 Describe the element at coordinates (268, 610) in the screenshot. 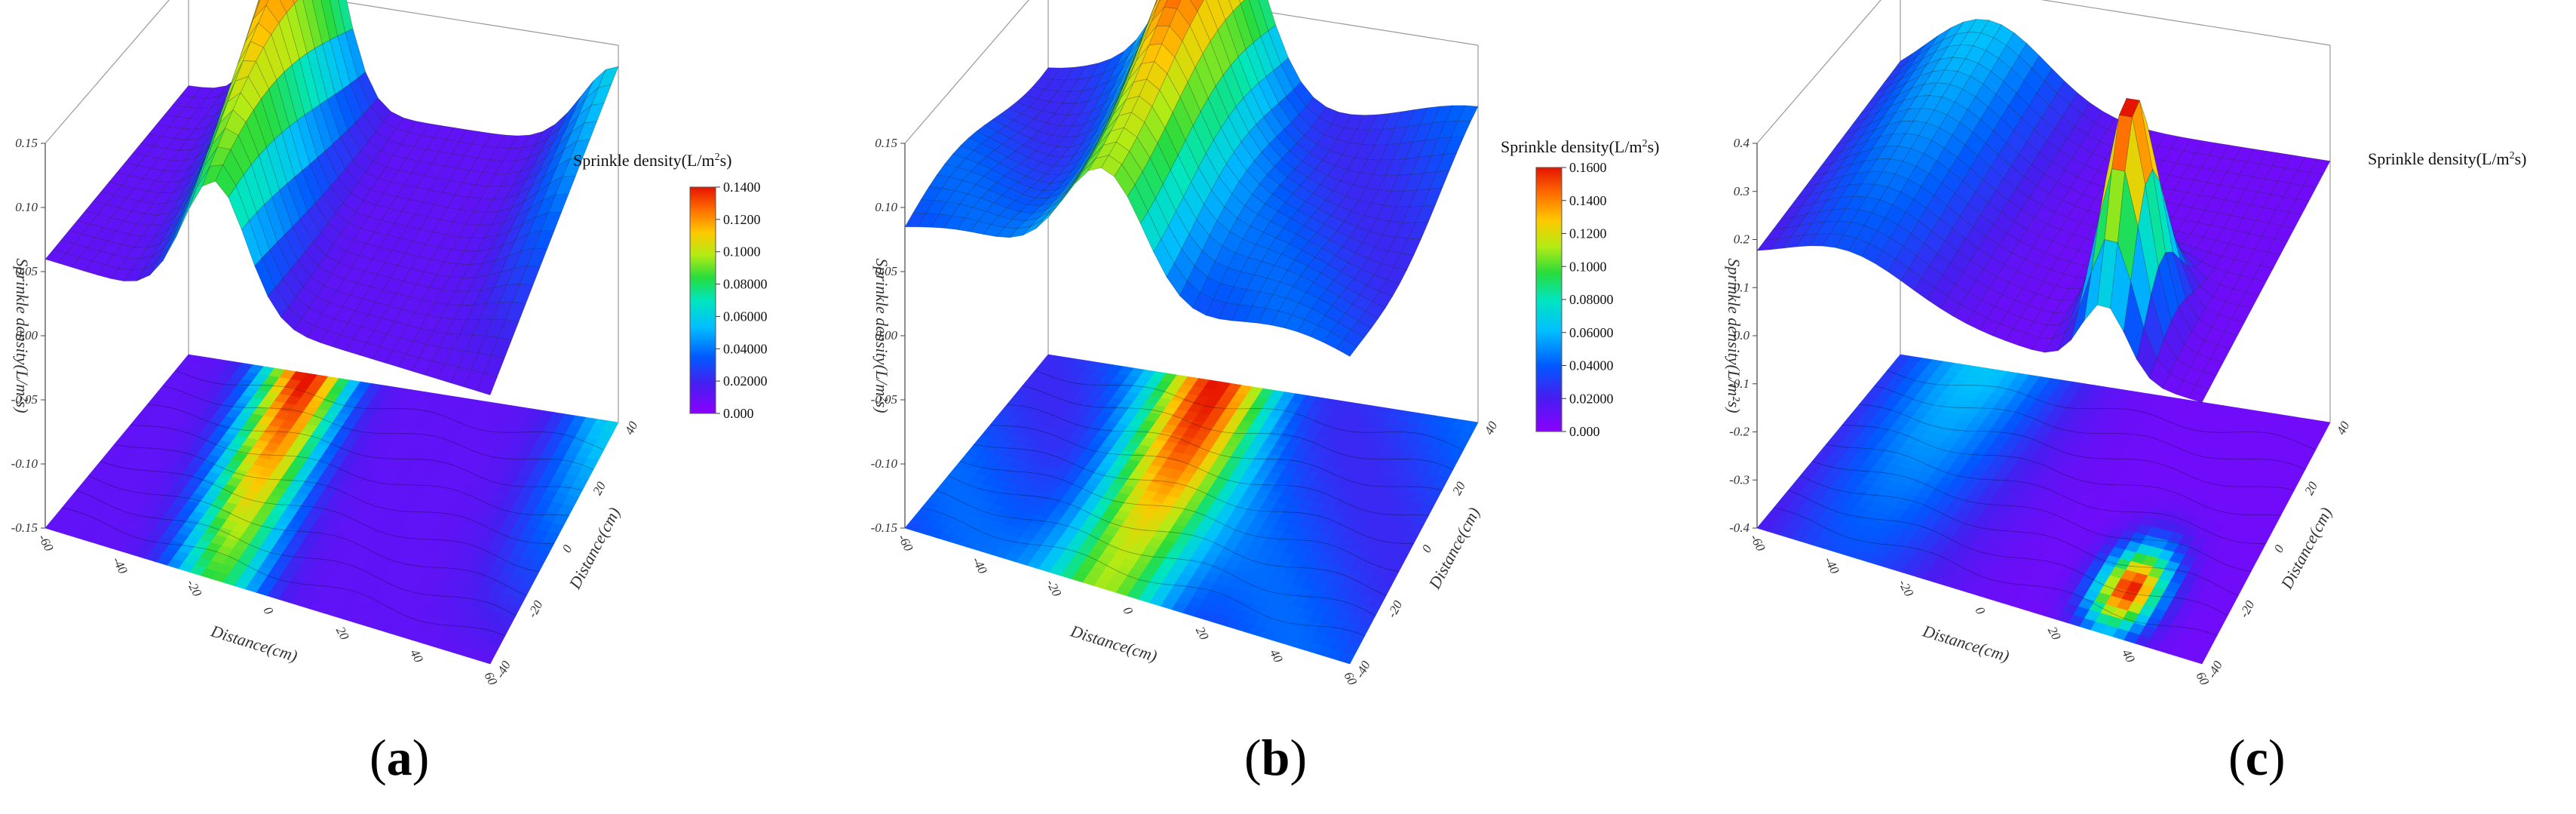

I see `x-tick-label: 0` at that location.